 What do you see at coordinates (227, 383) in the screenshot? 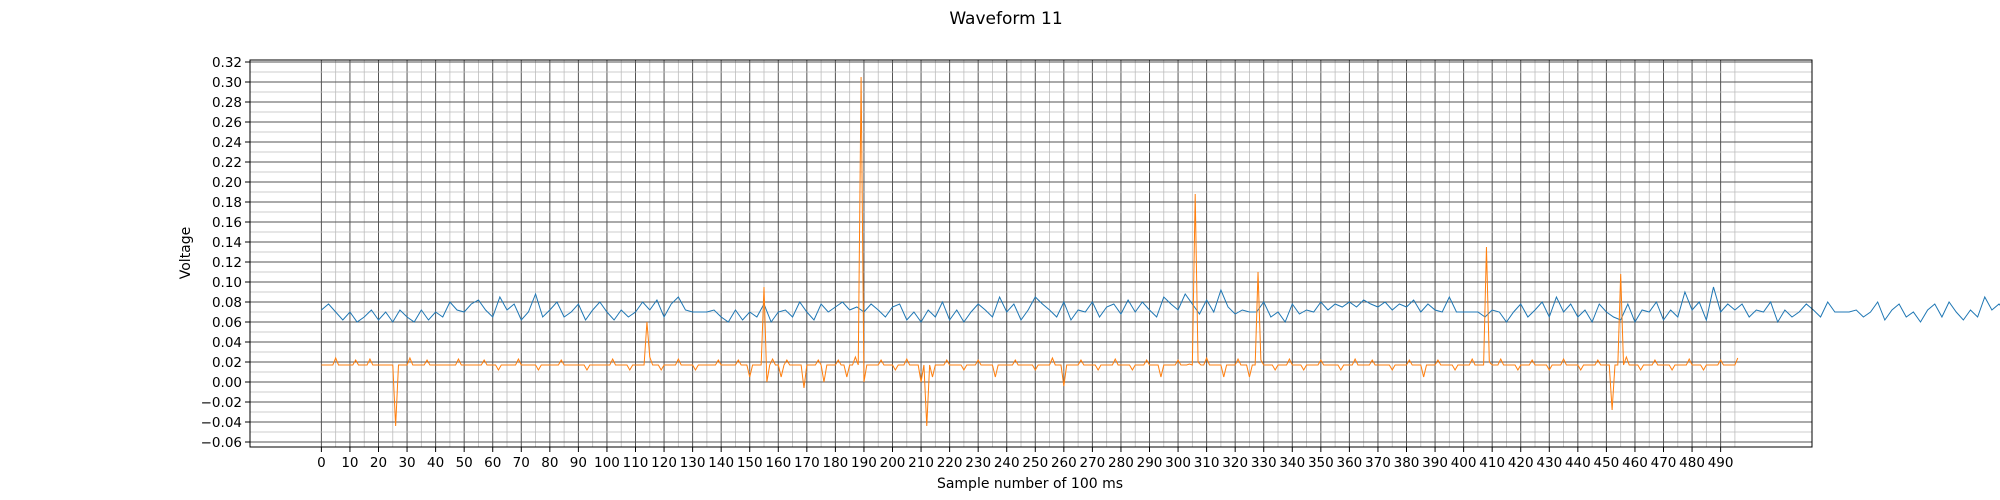
I see `y-tick-label: 0.00` at bounding box center [227, 383].